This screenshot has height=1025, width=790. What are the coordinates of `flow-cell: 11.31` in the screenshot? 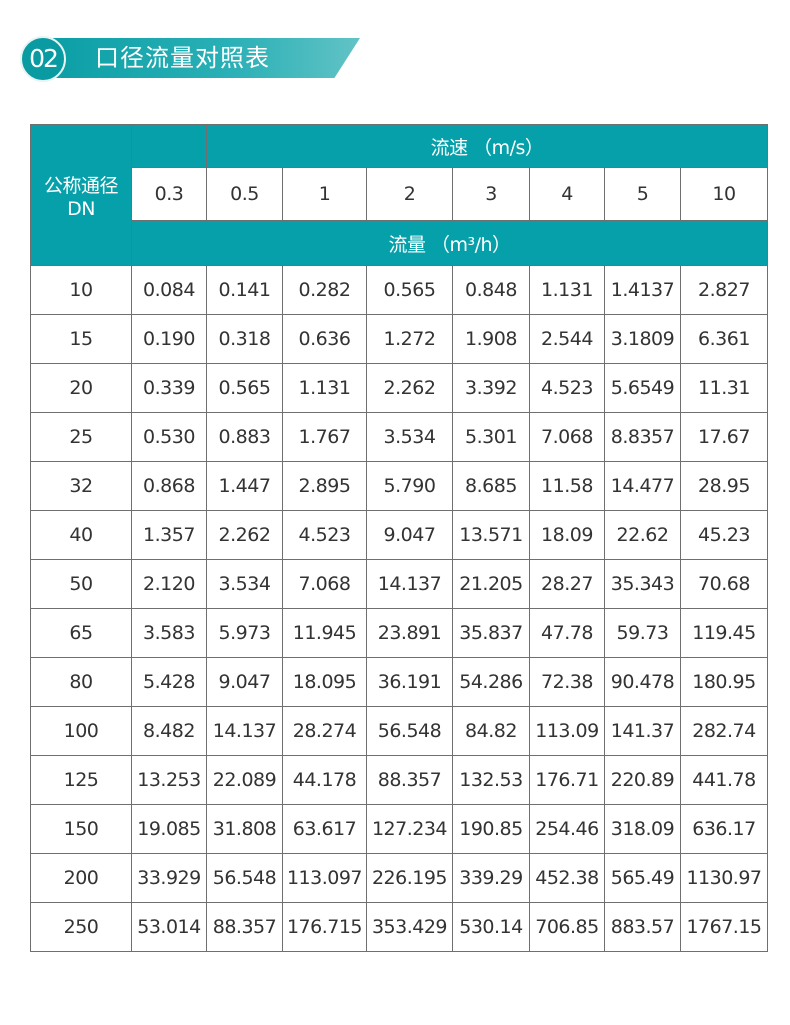 It's located at (724, 388).